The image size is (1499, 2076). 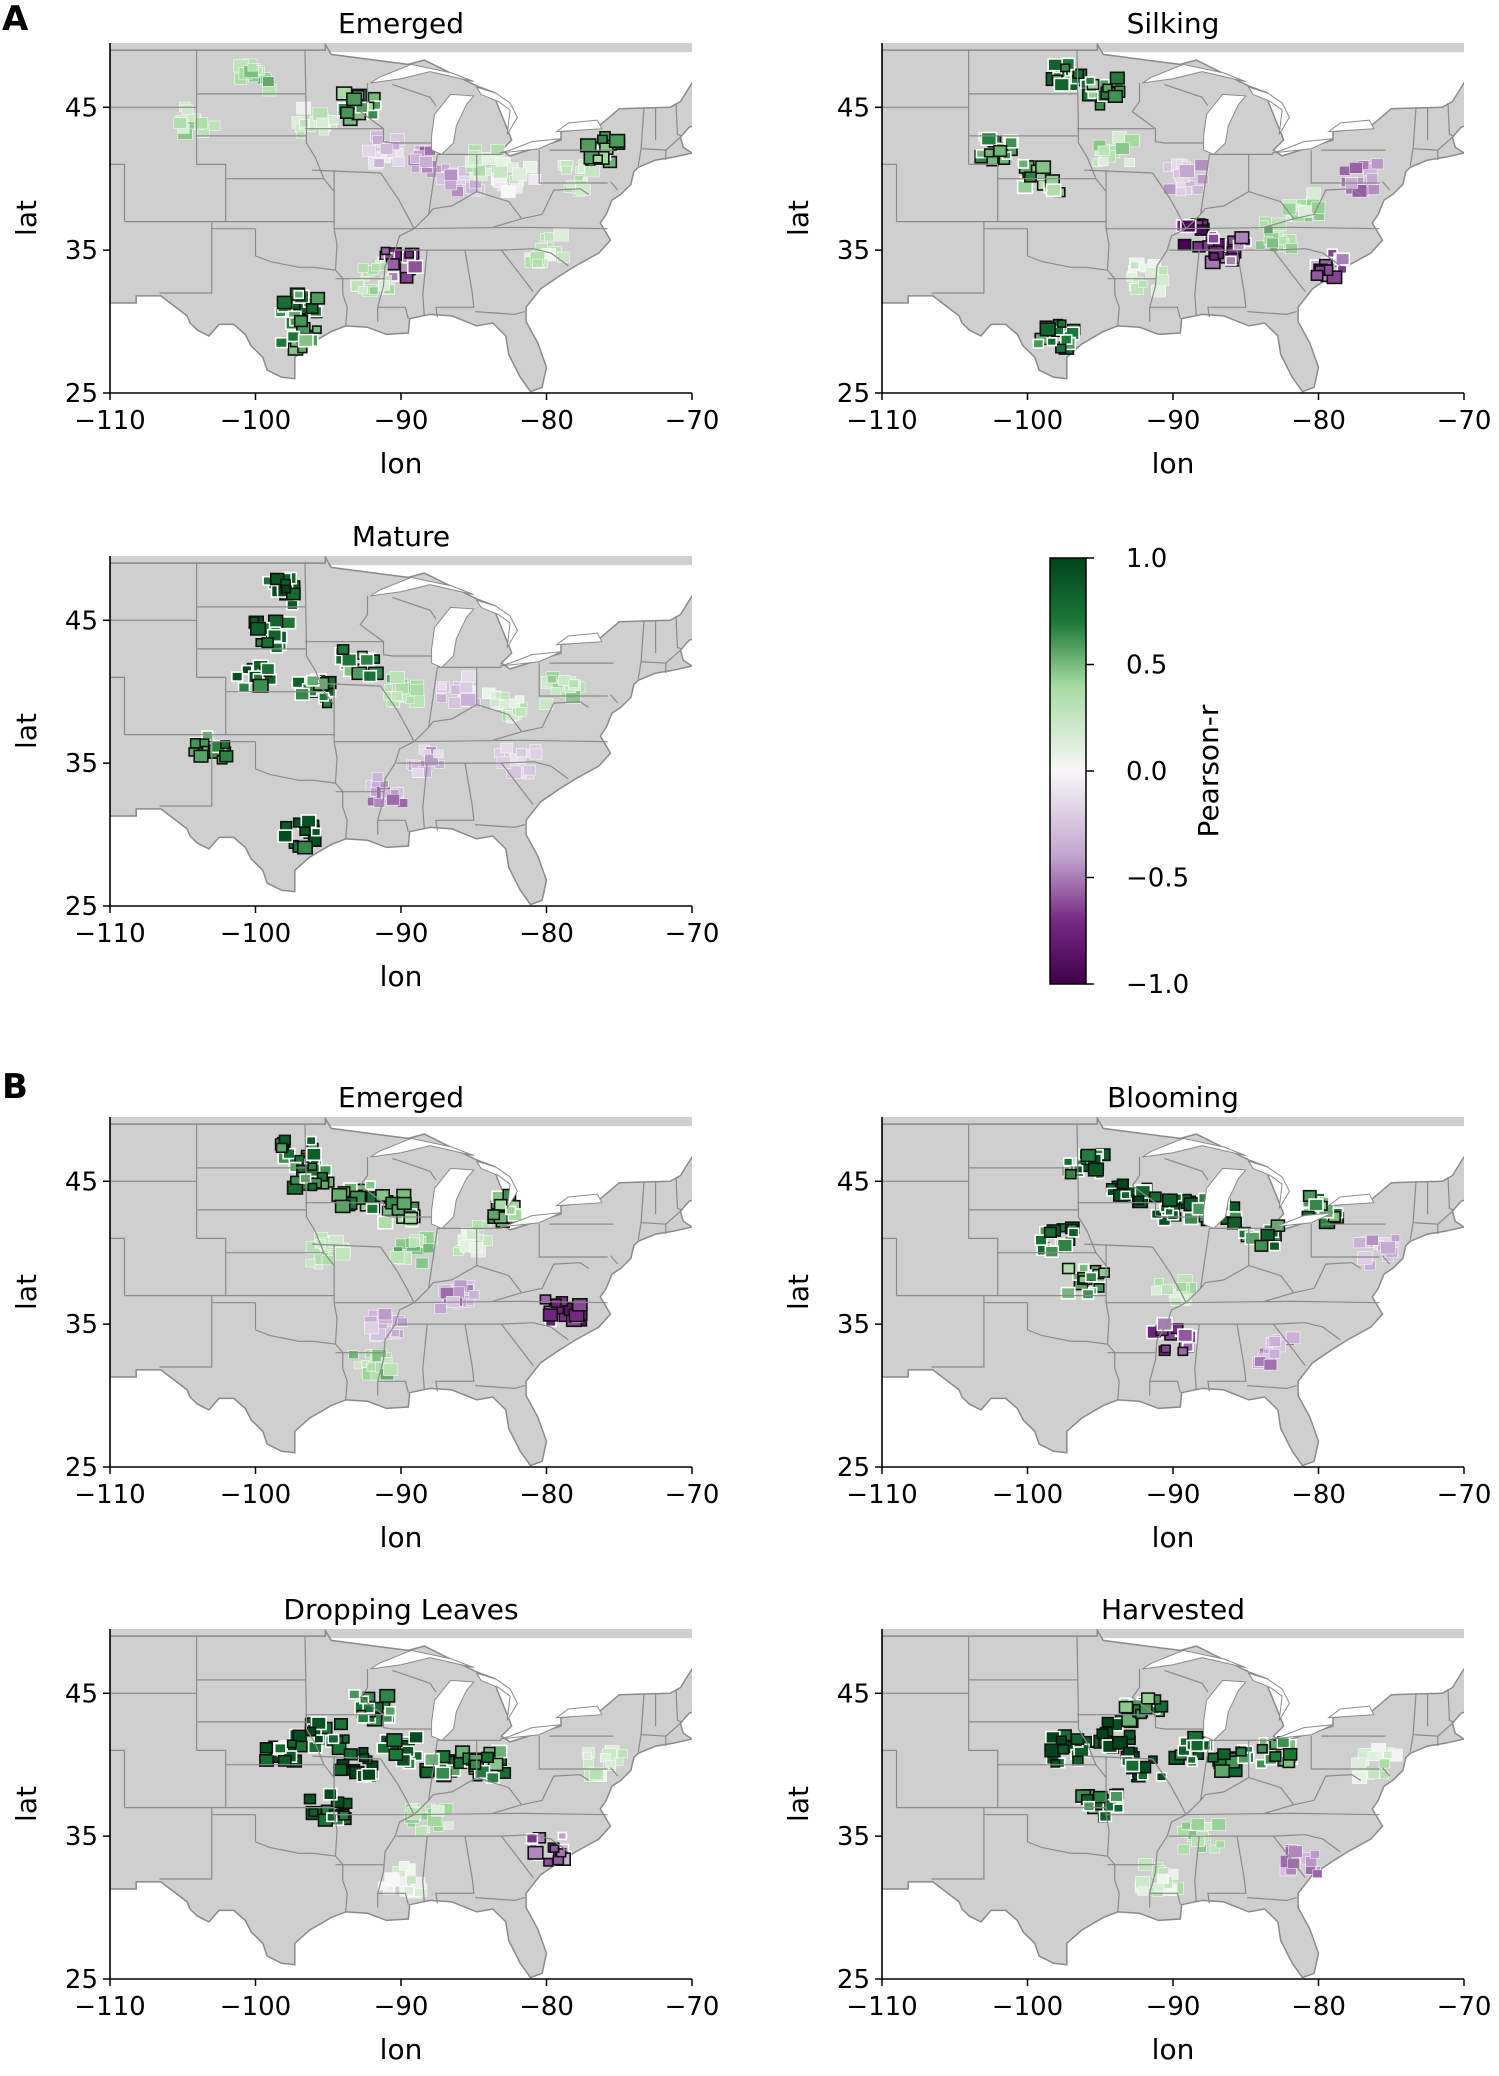 I want to click on map-title: Dropping Leaves, so click(x=400, y=1609).